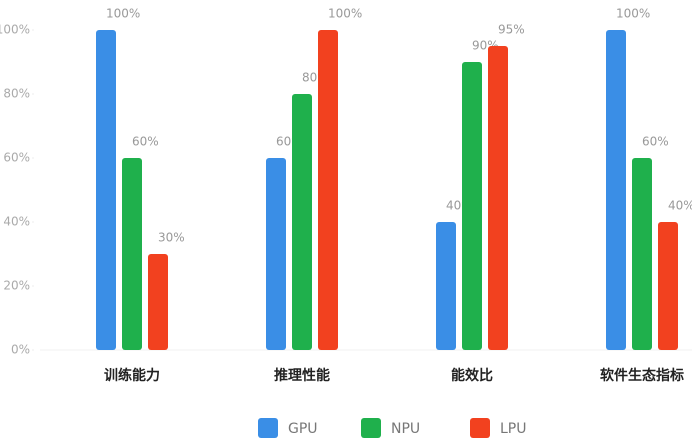  I want to click on y-tick-label: 40%, so click(16, 222).